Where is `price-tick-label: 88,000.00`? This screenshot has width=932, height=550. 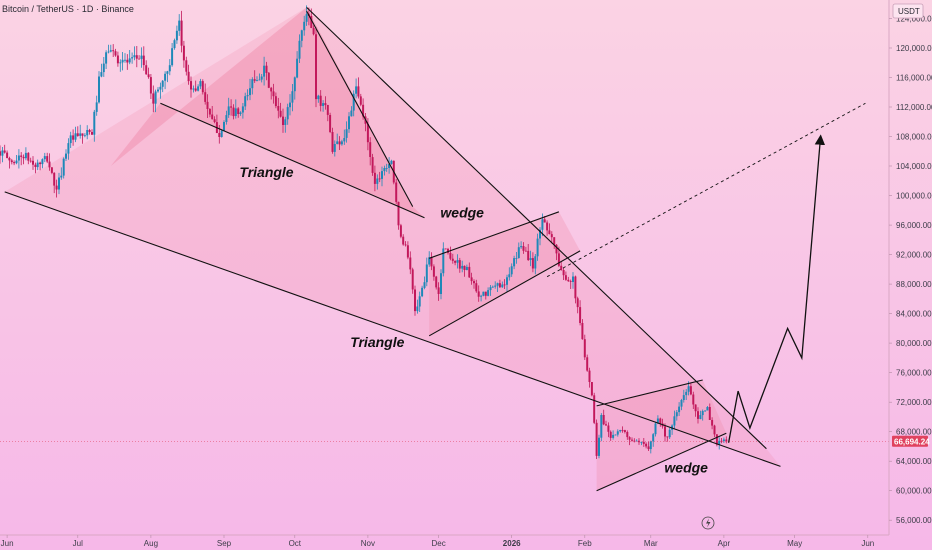
price-tick-label: 88,000.00 is located at coordinates (914, 284).